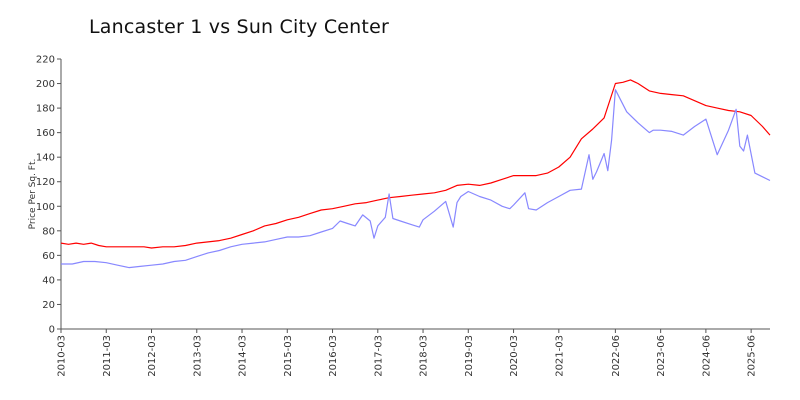 The width and height of the screenshot is (800, 400). I want to click on x-tick-label: 2021-03, so click(559, 356).